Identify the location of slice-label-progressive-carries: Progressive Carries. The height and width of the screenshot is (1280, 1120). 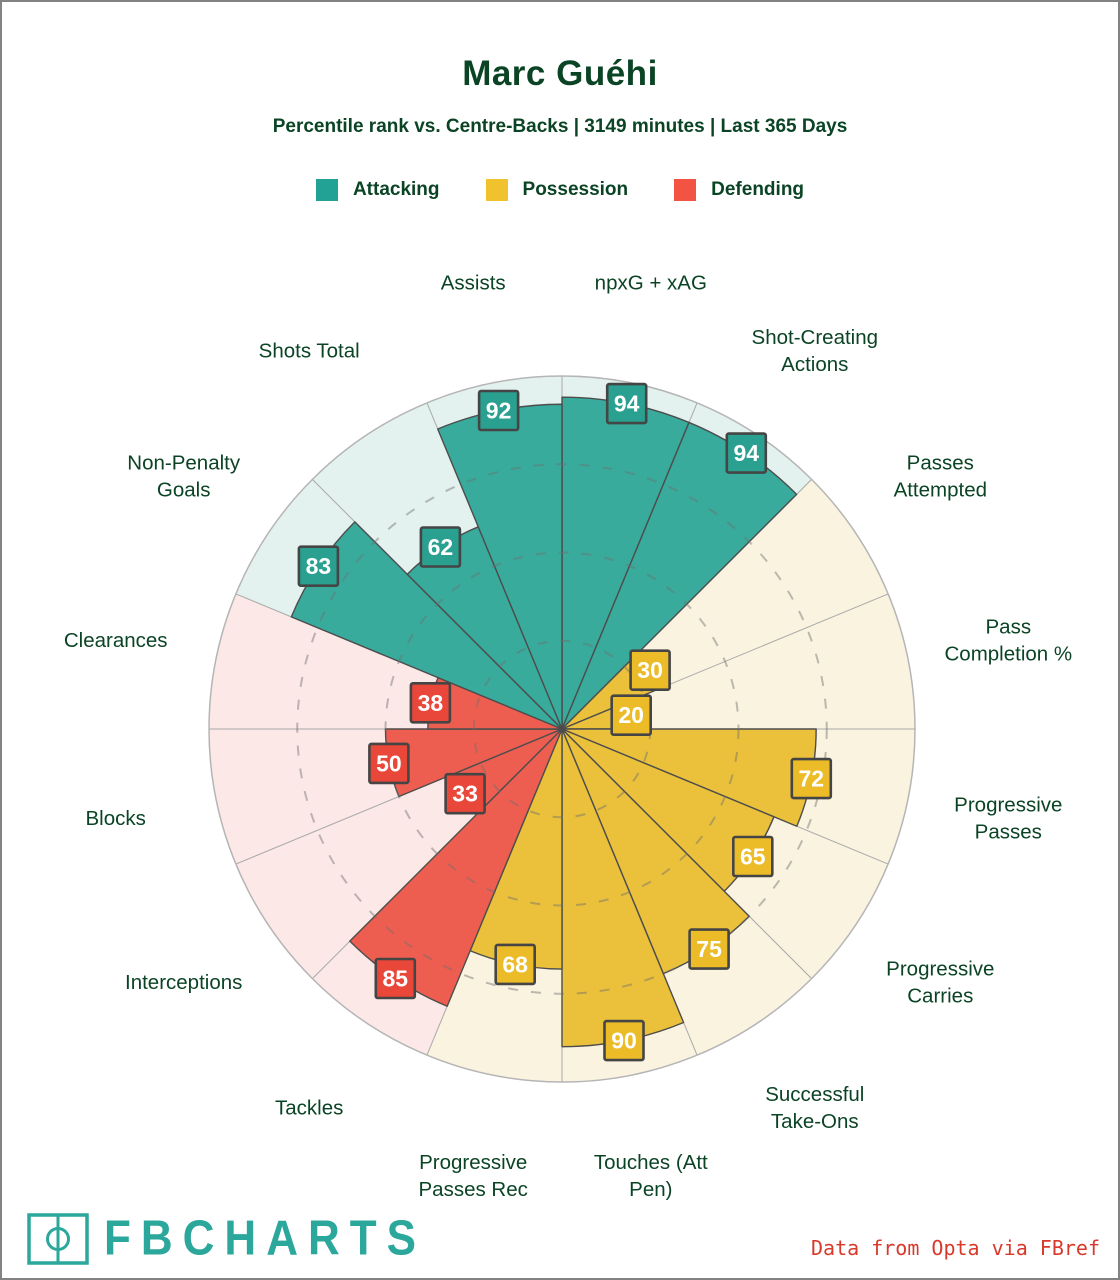
(940, 982).